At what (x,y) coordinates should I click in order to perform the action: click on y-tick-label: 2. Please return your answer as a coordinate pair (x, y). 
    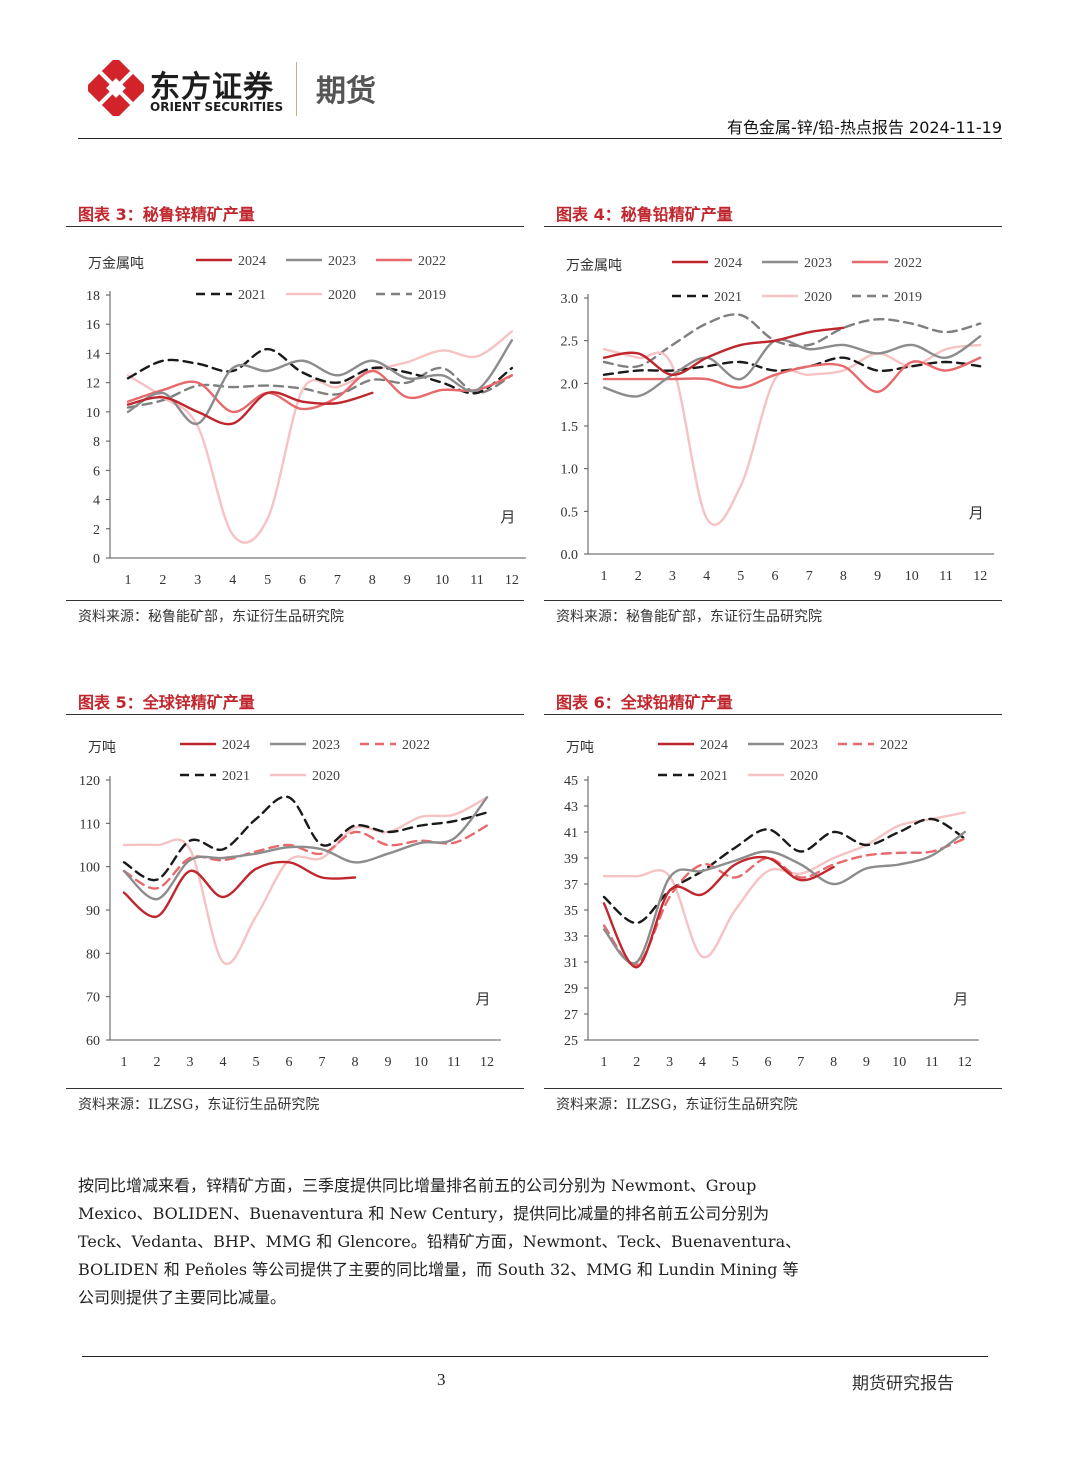
    Looking at the image, I should click on (96, 530).